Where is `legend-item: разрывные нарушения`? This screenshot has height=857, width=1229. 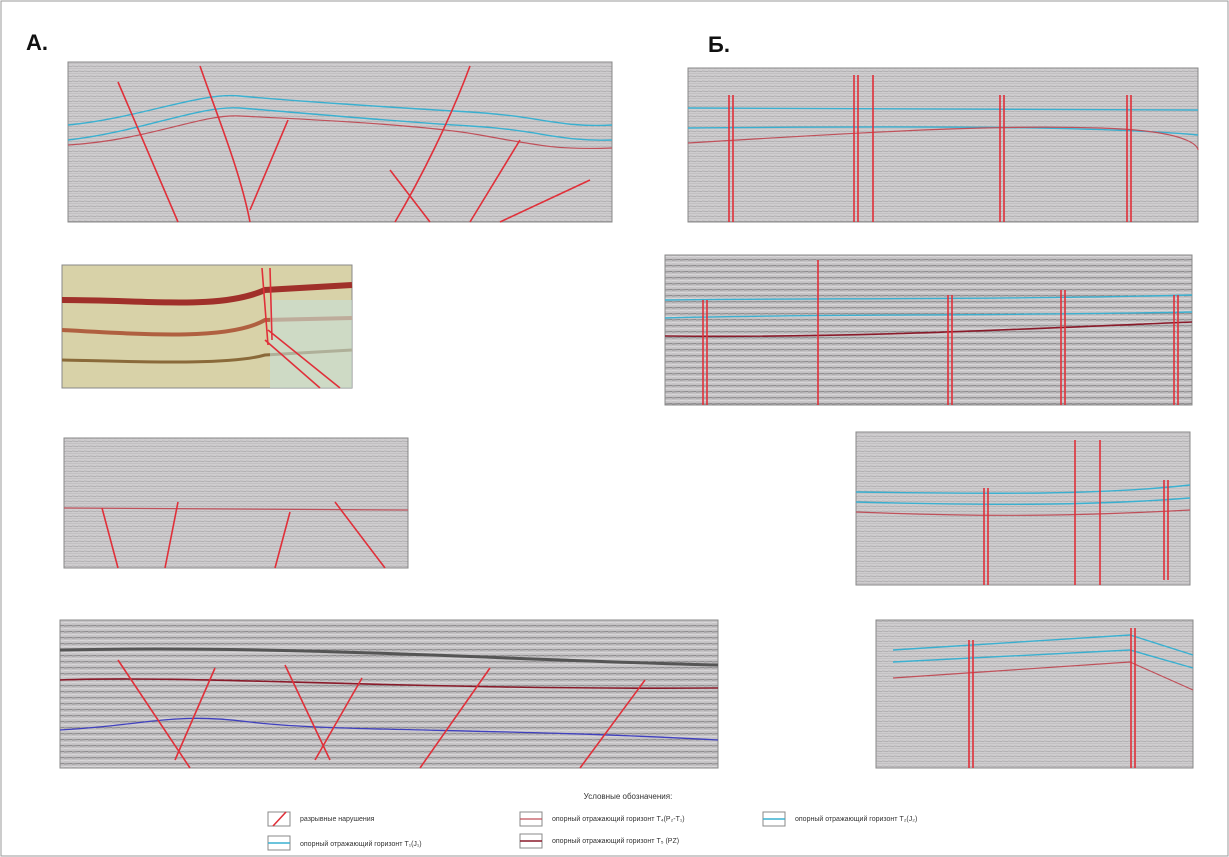
legend-item: разрывные нарушения is located at coordinates (337, 819).